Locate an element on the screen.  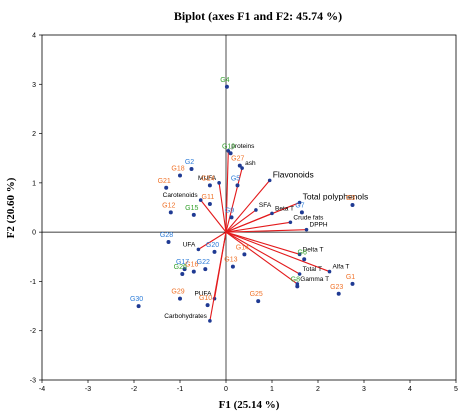
variable-label: Beta T is located at coordinates (284, 208).